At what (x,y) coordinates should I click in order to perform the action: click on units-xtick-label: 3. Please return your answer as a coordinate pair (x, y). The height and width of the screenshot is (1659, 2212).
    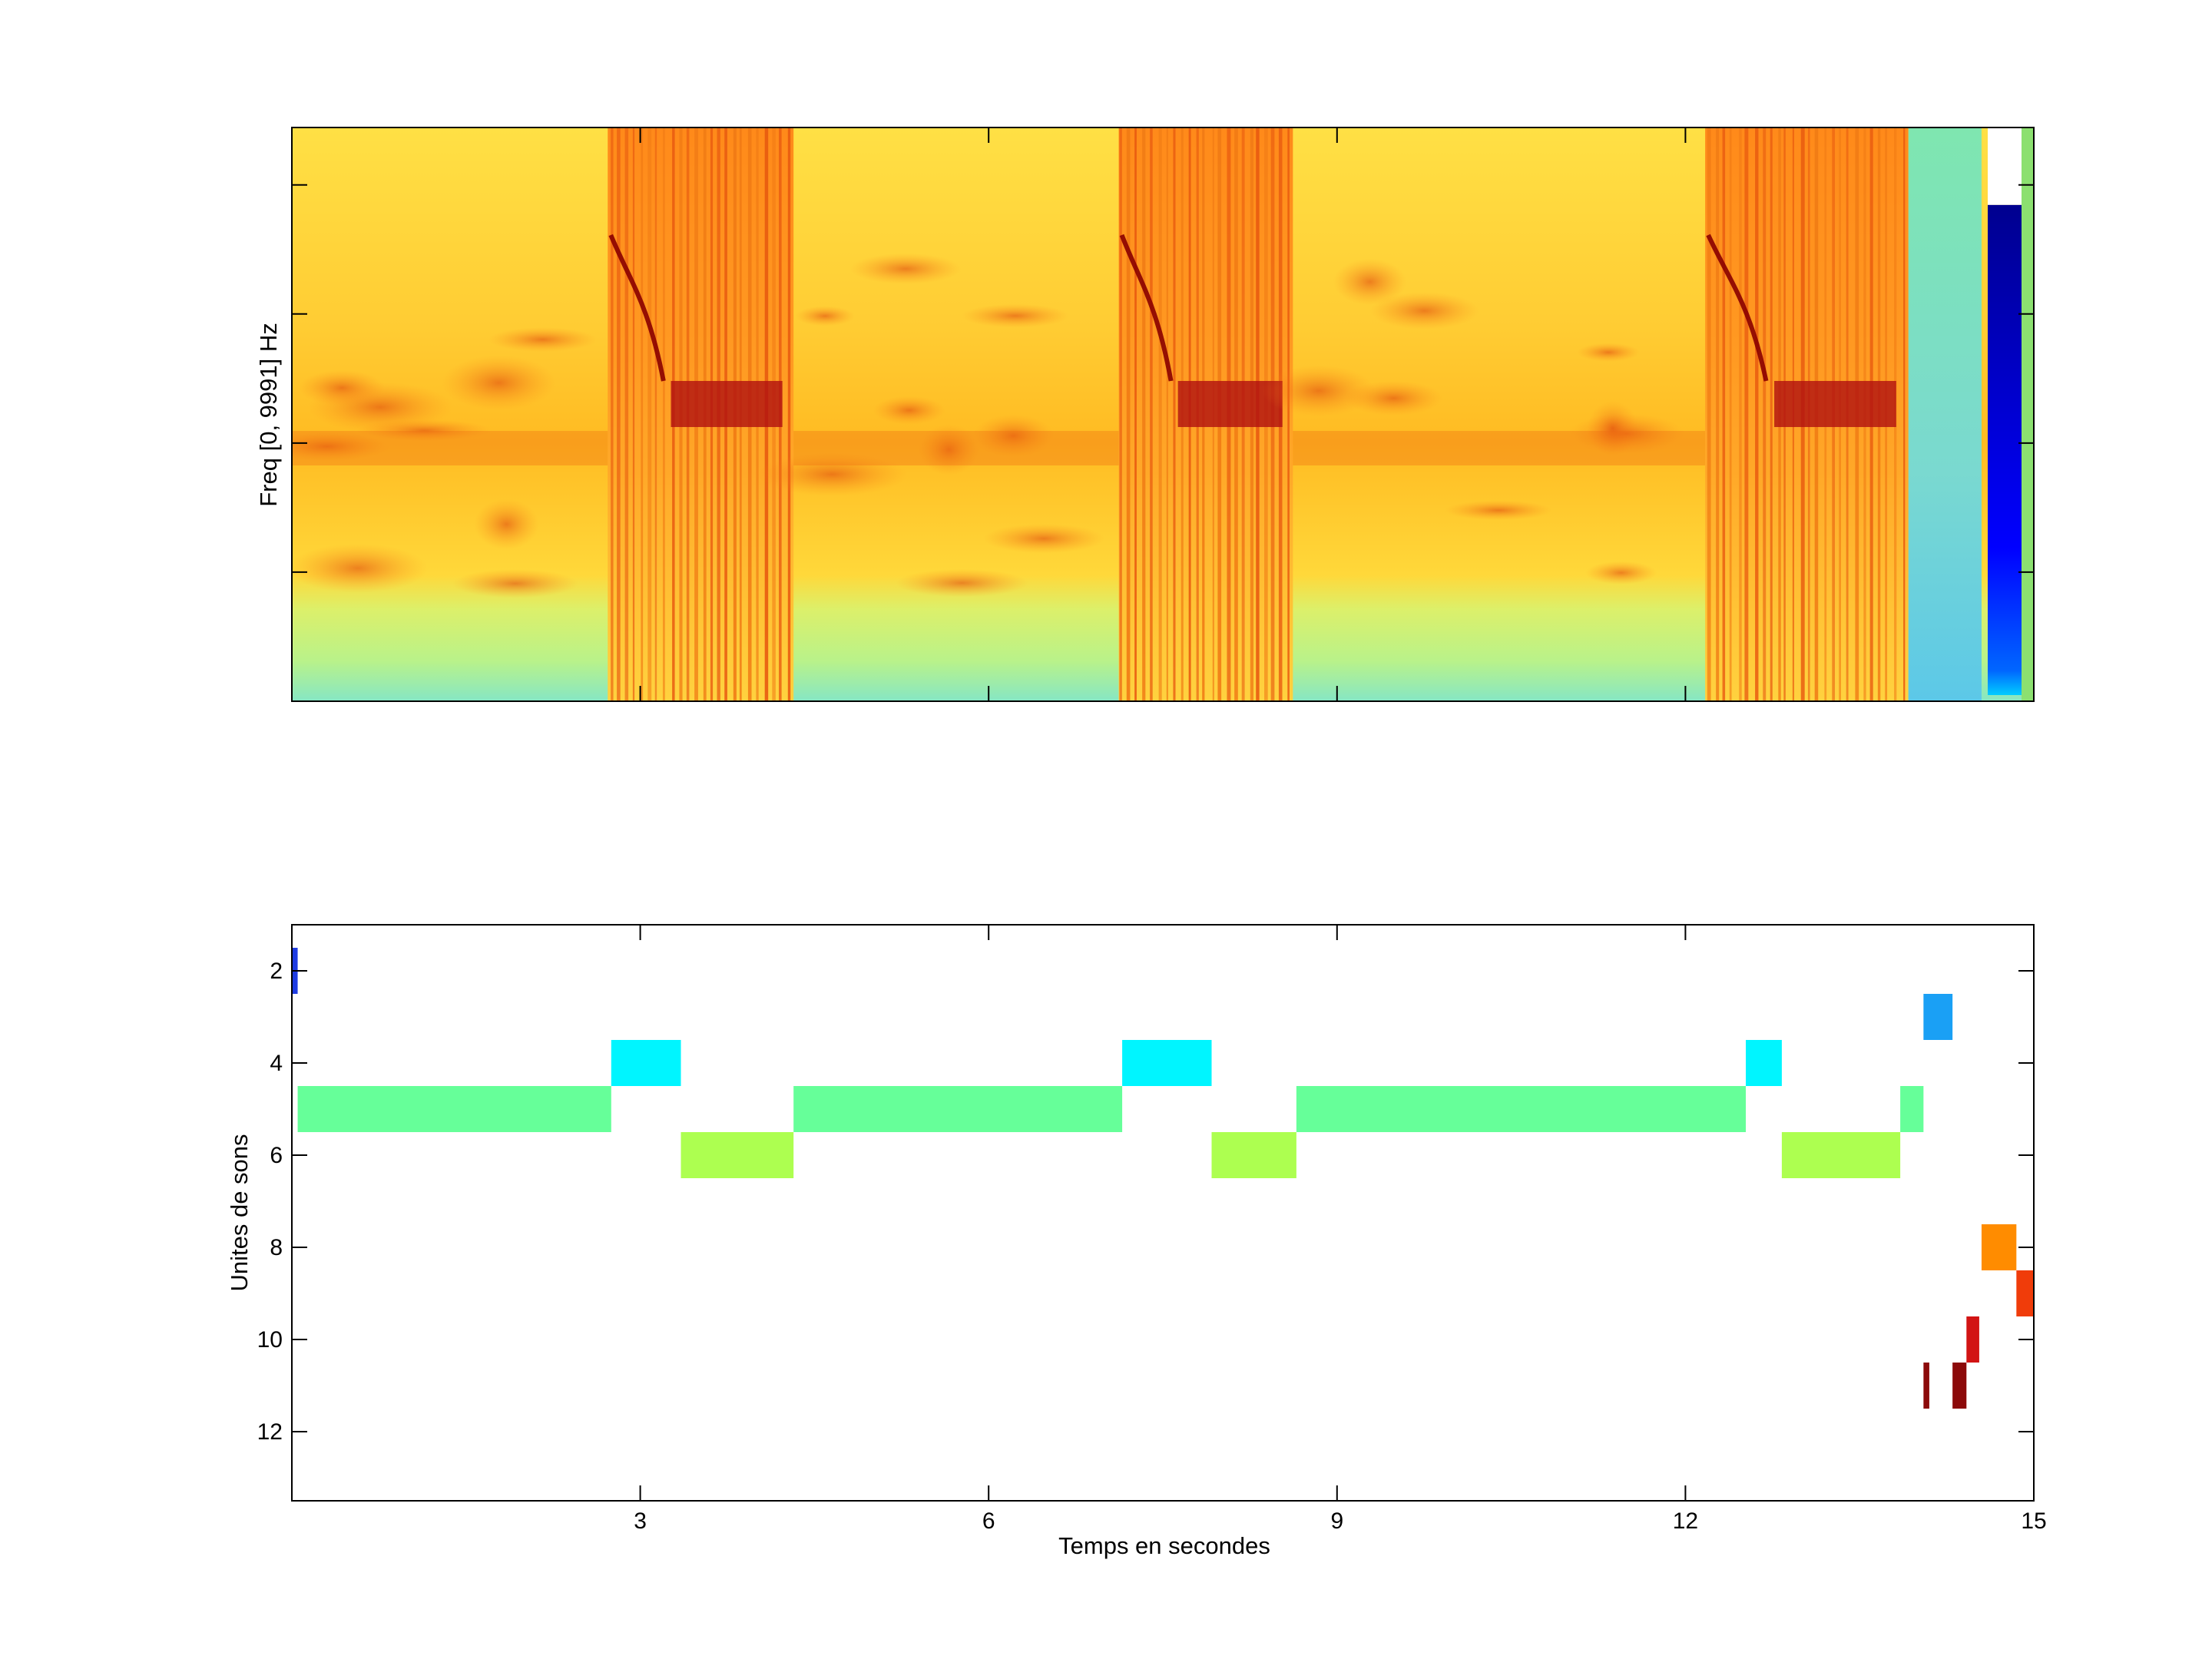
    Looking at the image, I should click on (641, 1521).